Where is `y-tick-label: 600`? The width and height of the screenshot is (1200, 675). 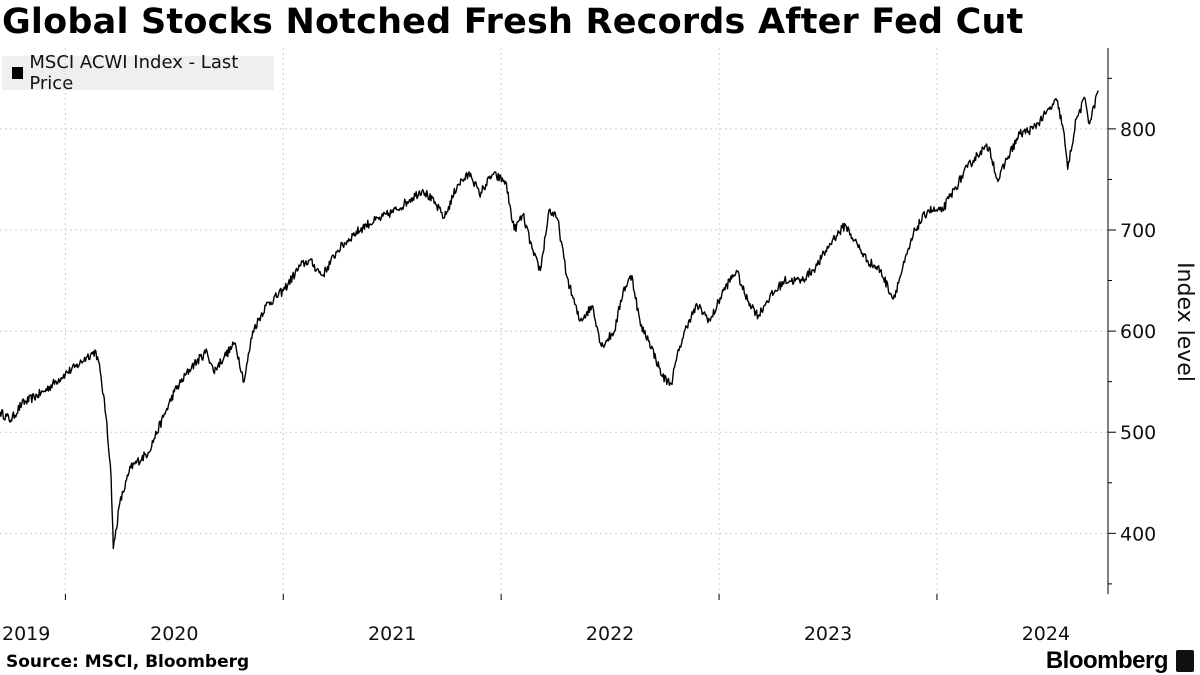 y-tick-label: 600 is located at coordinates (1138, 332).